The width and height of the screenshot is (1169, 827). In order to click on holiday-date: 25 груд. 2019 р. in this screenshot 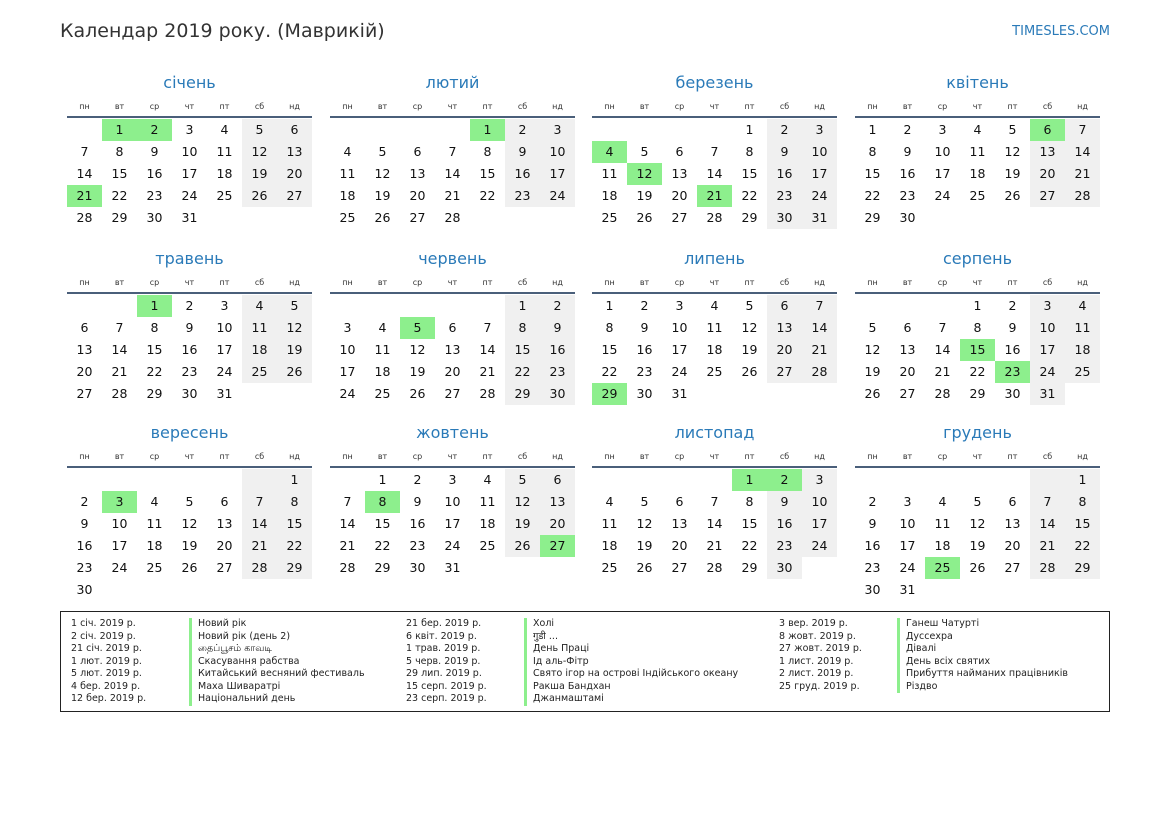, I will do `click(819, 686)`.